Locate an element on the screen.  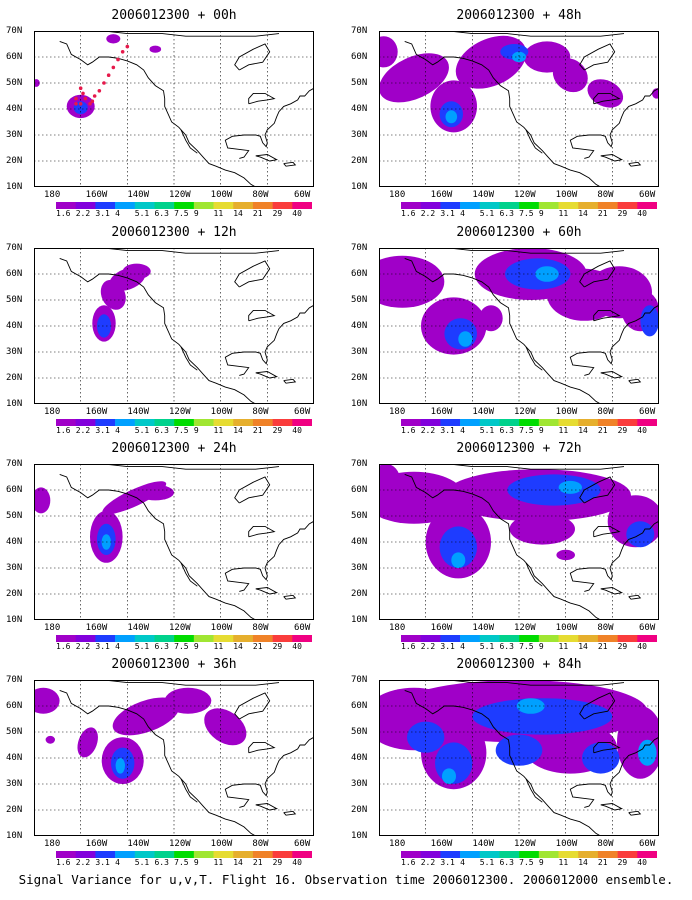
lon-tick-label: 100W is located at coordinates (566, 844).